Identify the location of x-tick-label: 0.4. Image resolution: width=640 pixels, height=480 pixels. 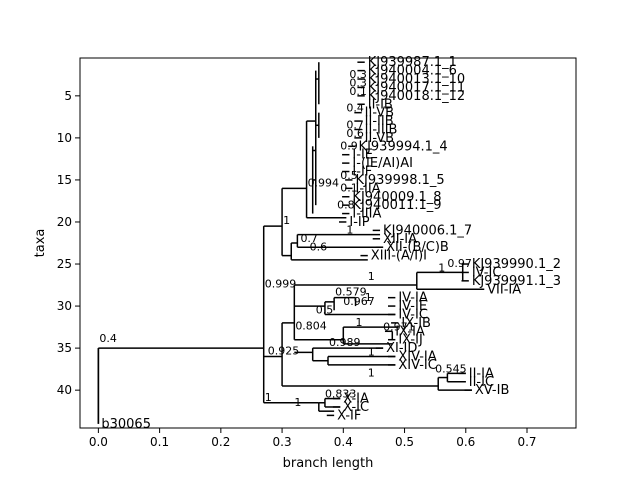
(343, 442).